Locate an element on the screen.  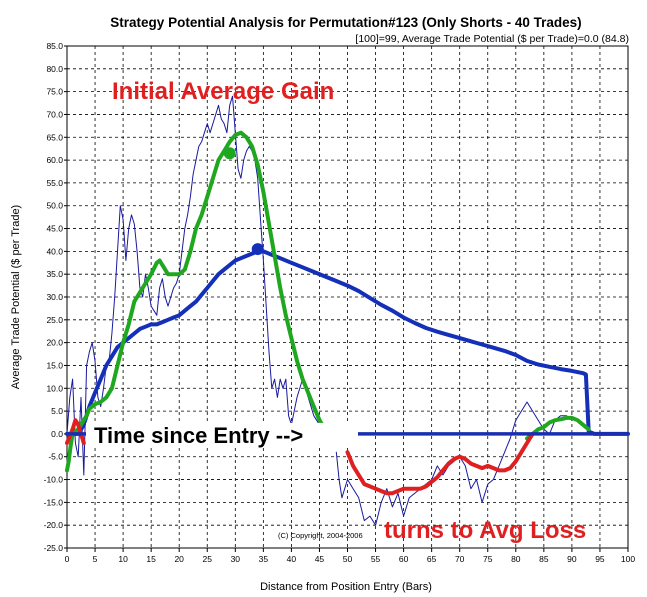
y-tick-label: 10.0 is located at coordinates (54, 388).